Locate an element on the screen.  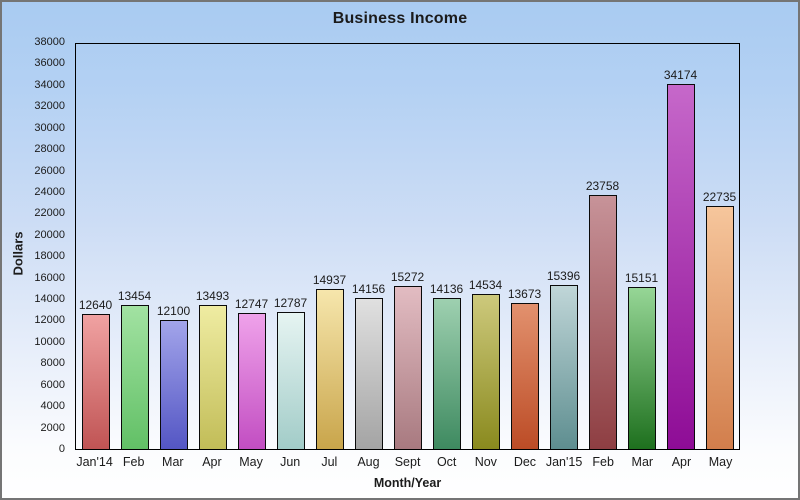
bar-slot: 14136 is located at coordinates (446, 246).